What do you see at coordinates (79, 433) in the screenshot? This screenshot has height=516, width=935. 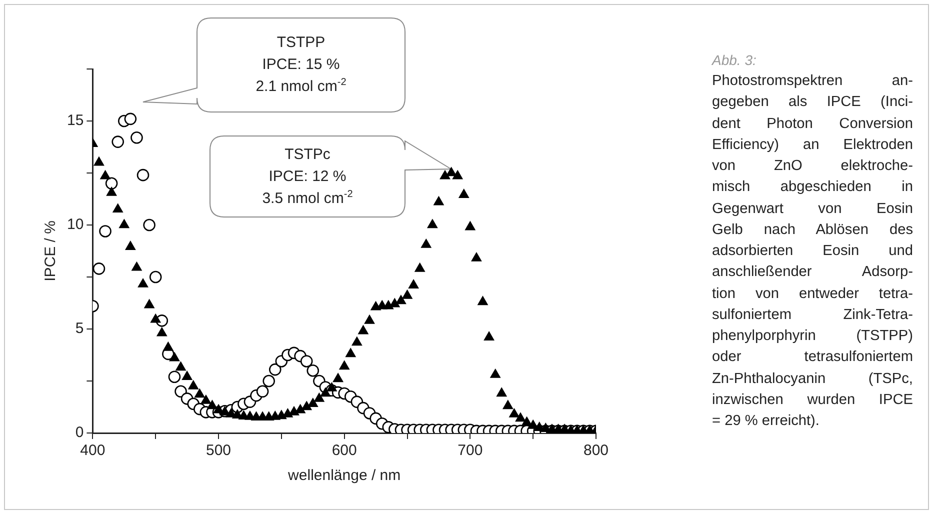 I see `y-tick-label: 0` at bounding box center [79, 433].